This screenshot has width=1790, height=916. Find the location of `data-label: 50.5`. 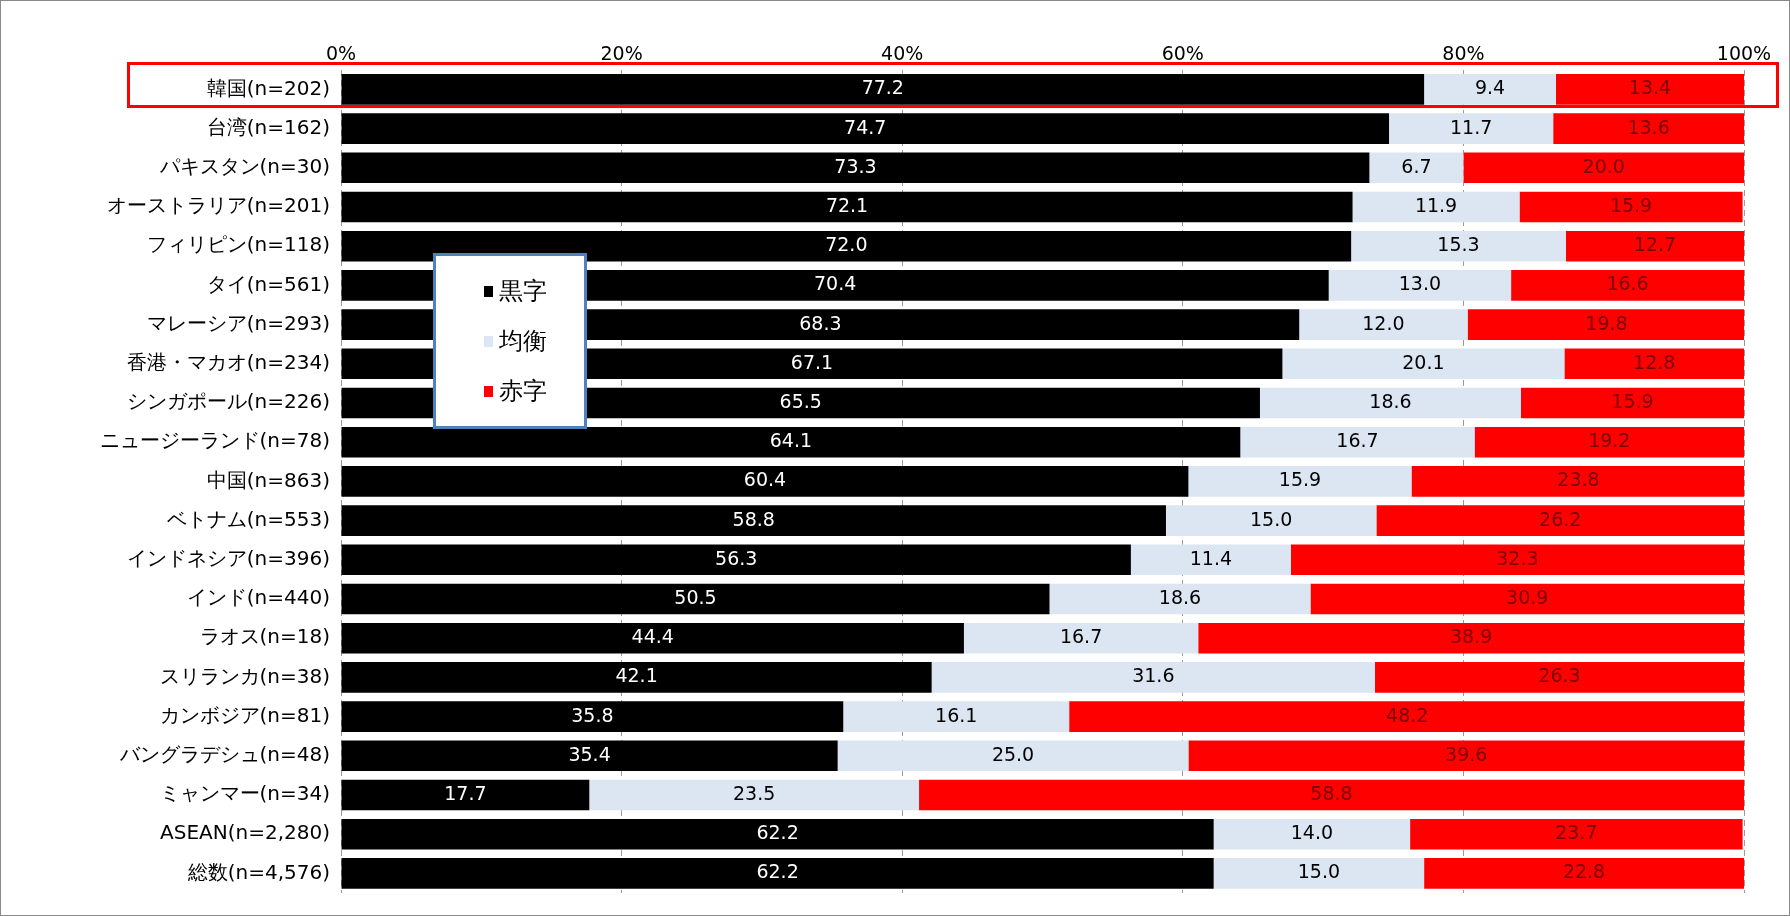

data-label: 50.5 is located at coordinates (695, 596).